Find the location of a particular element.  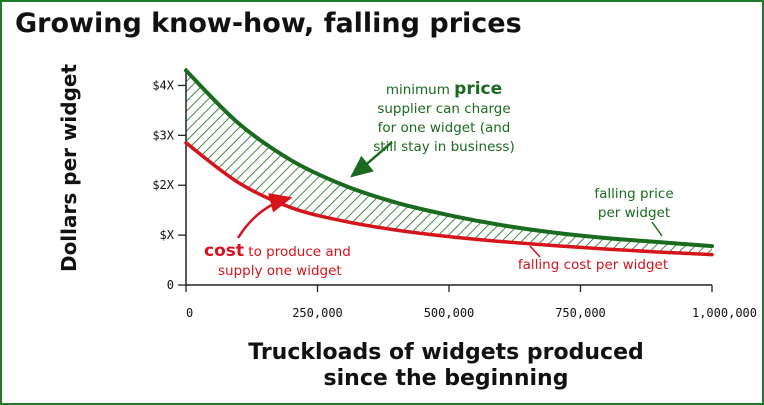

price-note: minimum price is located at coordinates (444, 89).